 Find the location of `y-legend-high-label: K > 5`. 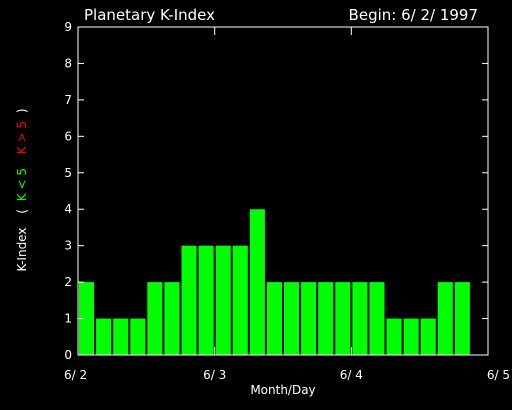

y-legend-high-label: K > 5 is located at coordinates (22, 137).